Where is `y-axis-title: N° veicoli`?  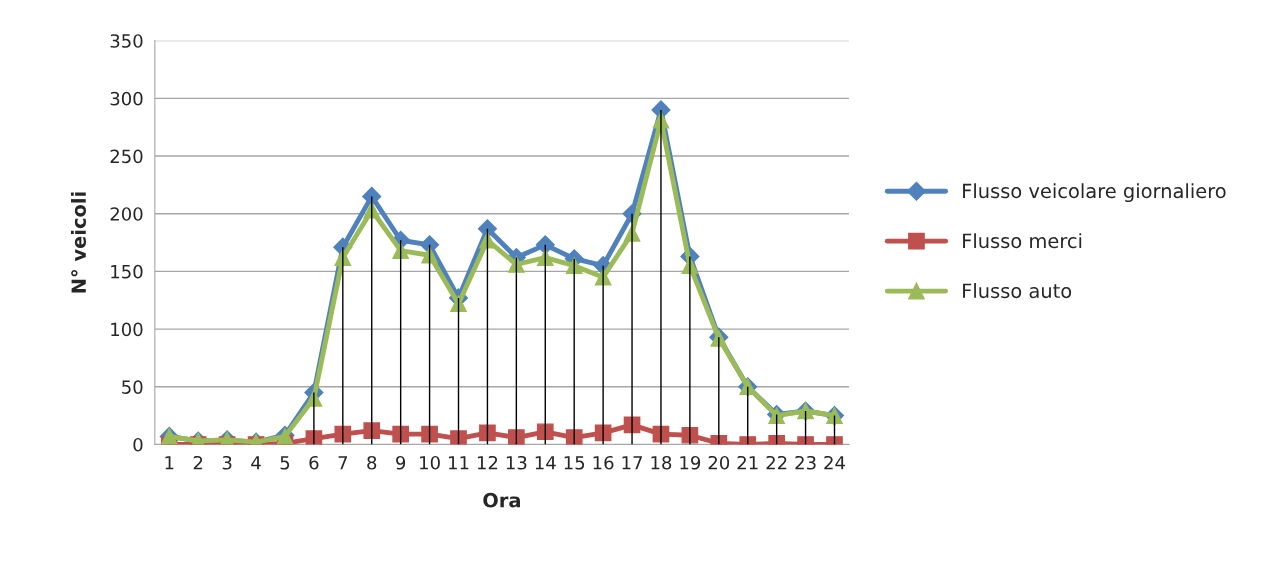 y-axis-title: N° veicoli is located at coordinates (78, 242).